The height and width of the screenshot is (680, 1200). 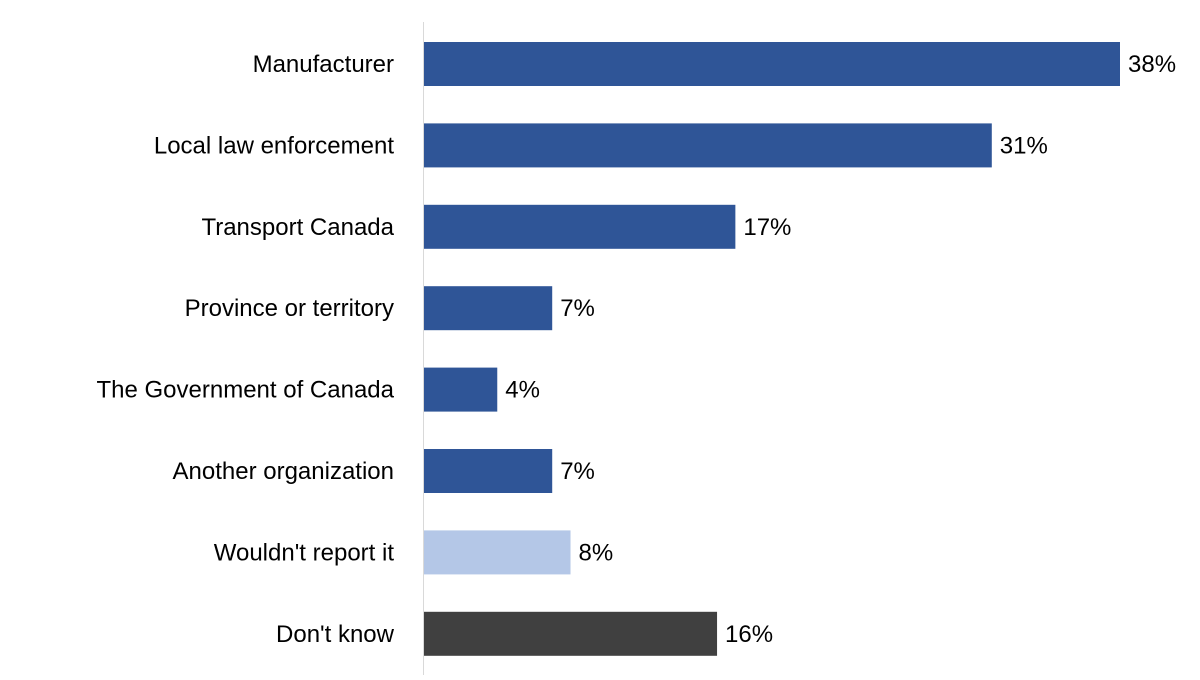 What do you see at coordinates (596, 552) in the screenshot?
I see `data-label: 8%` at bounding box center [596, 552].